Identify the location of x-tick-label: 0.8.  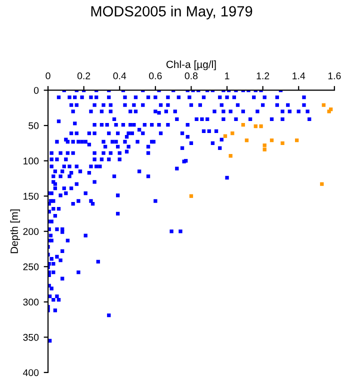
(191, 76).